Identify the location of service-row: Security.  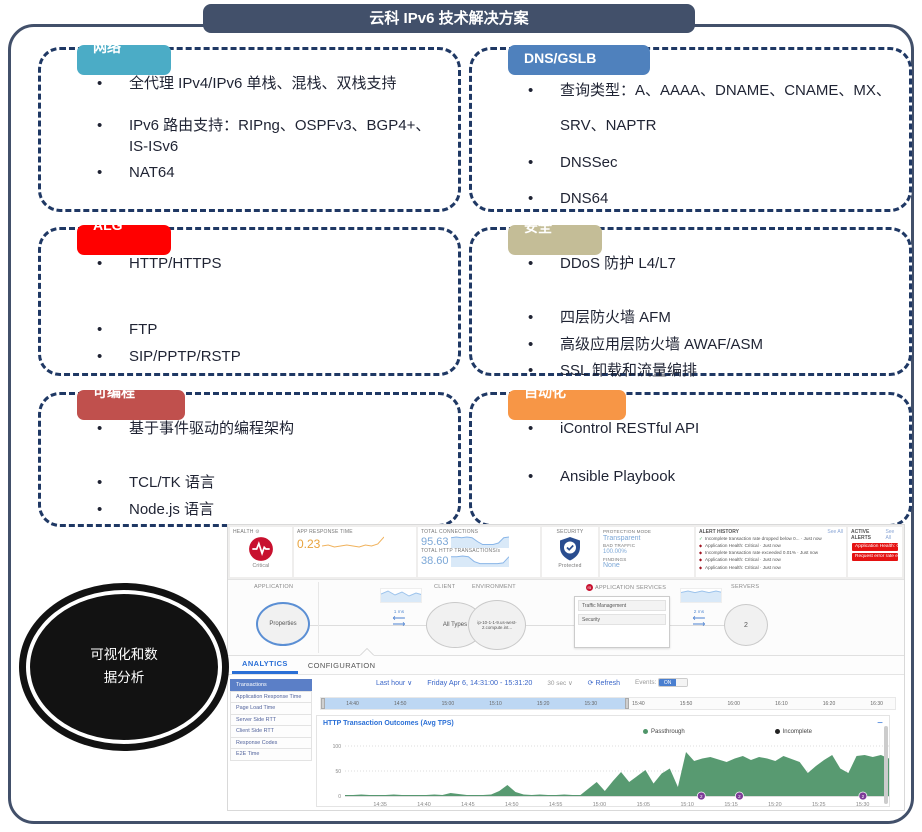
(622, 619).